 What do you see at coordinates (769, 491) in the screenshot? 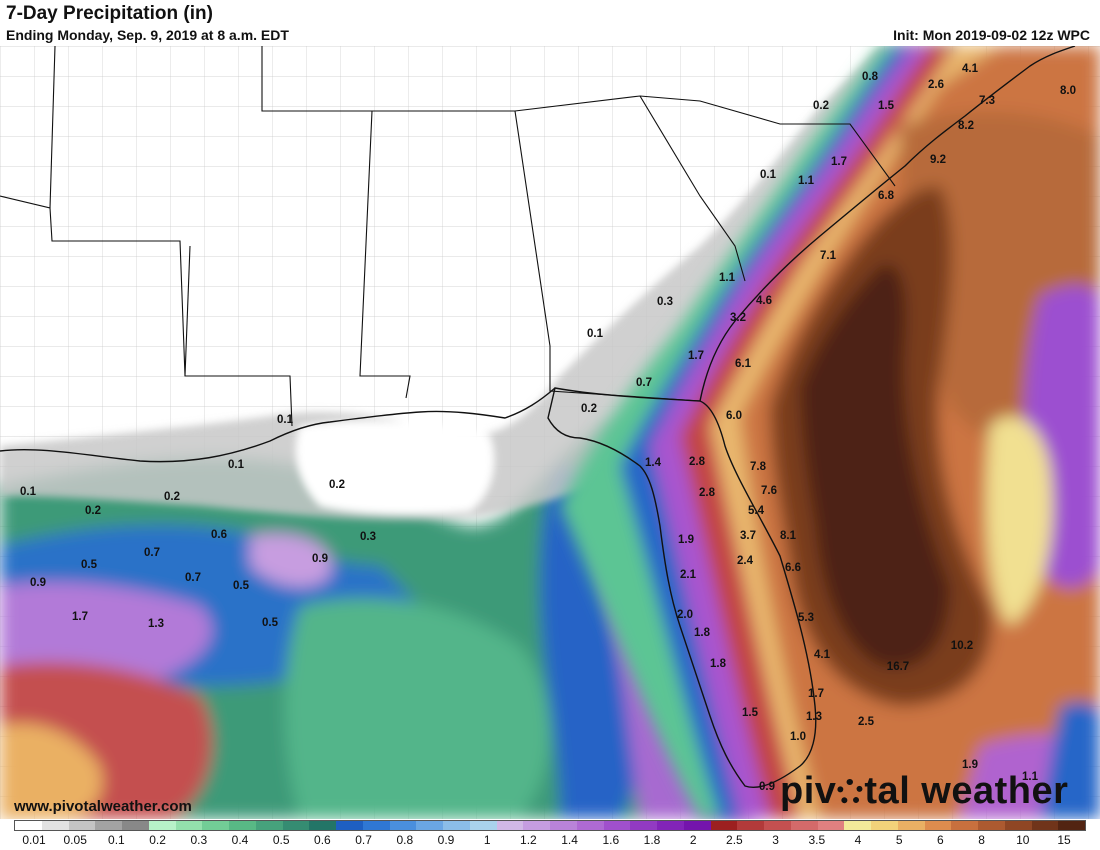
I see `precip-value: 7.6` at bounding box center [769, 491].